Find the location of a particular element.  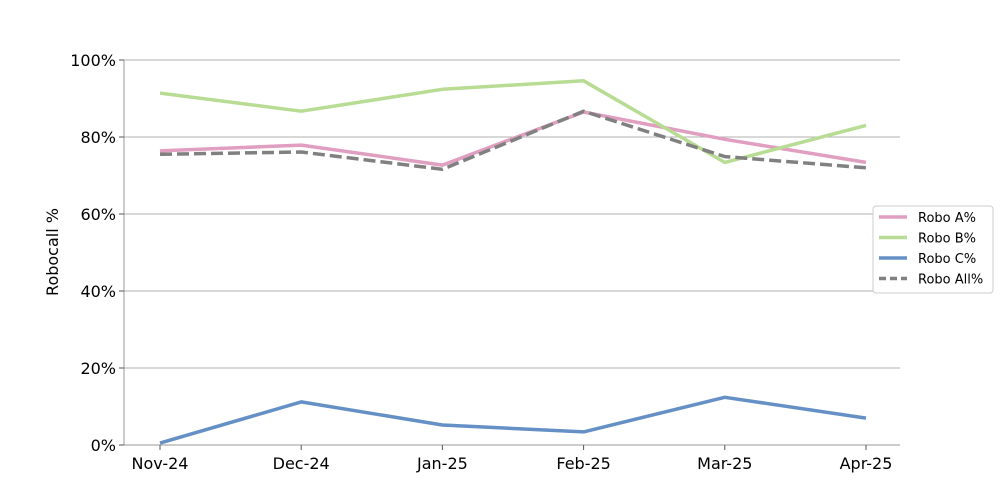

x-tick-label: Feb-25 is located at coordinates (583, 463).